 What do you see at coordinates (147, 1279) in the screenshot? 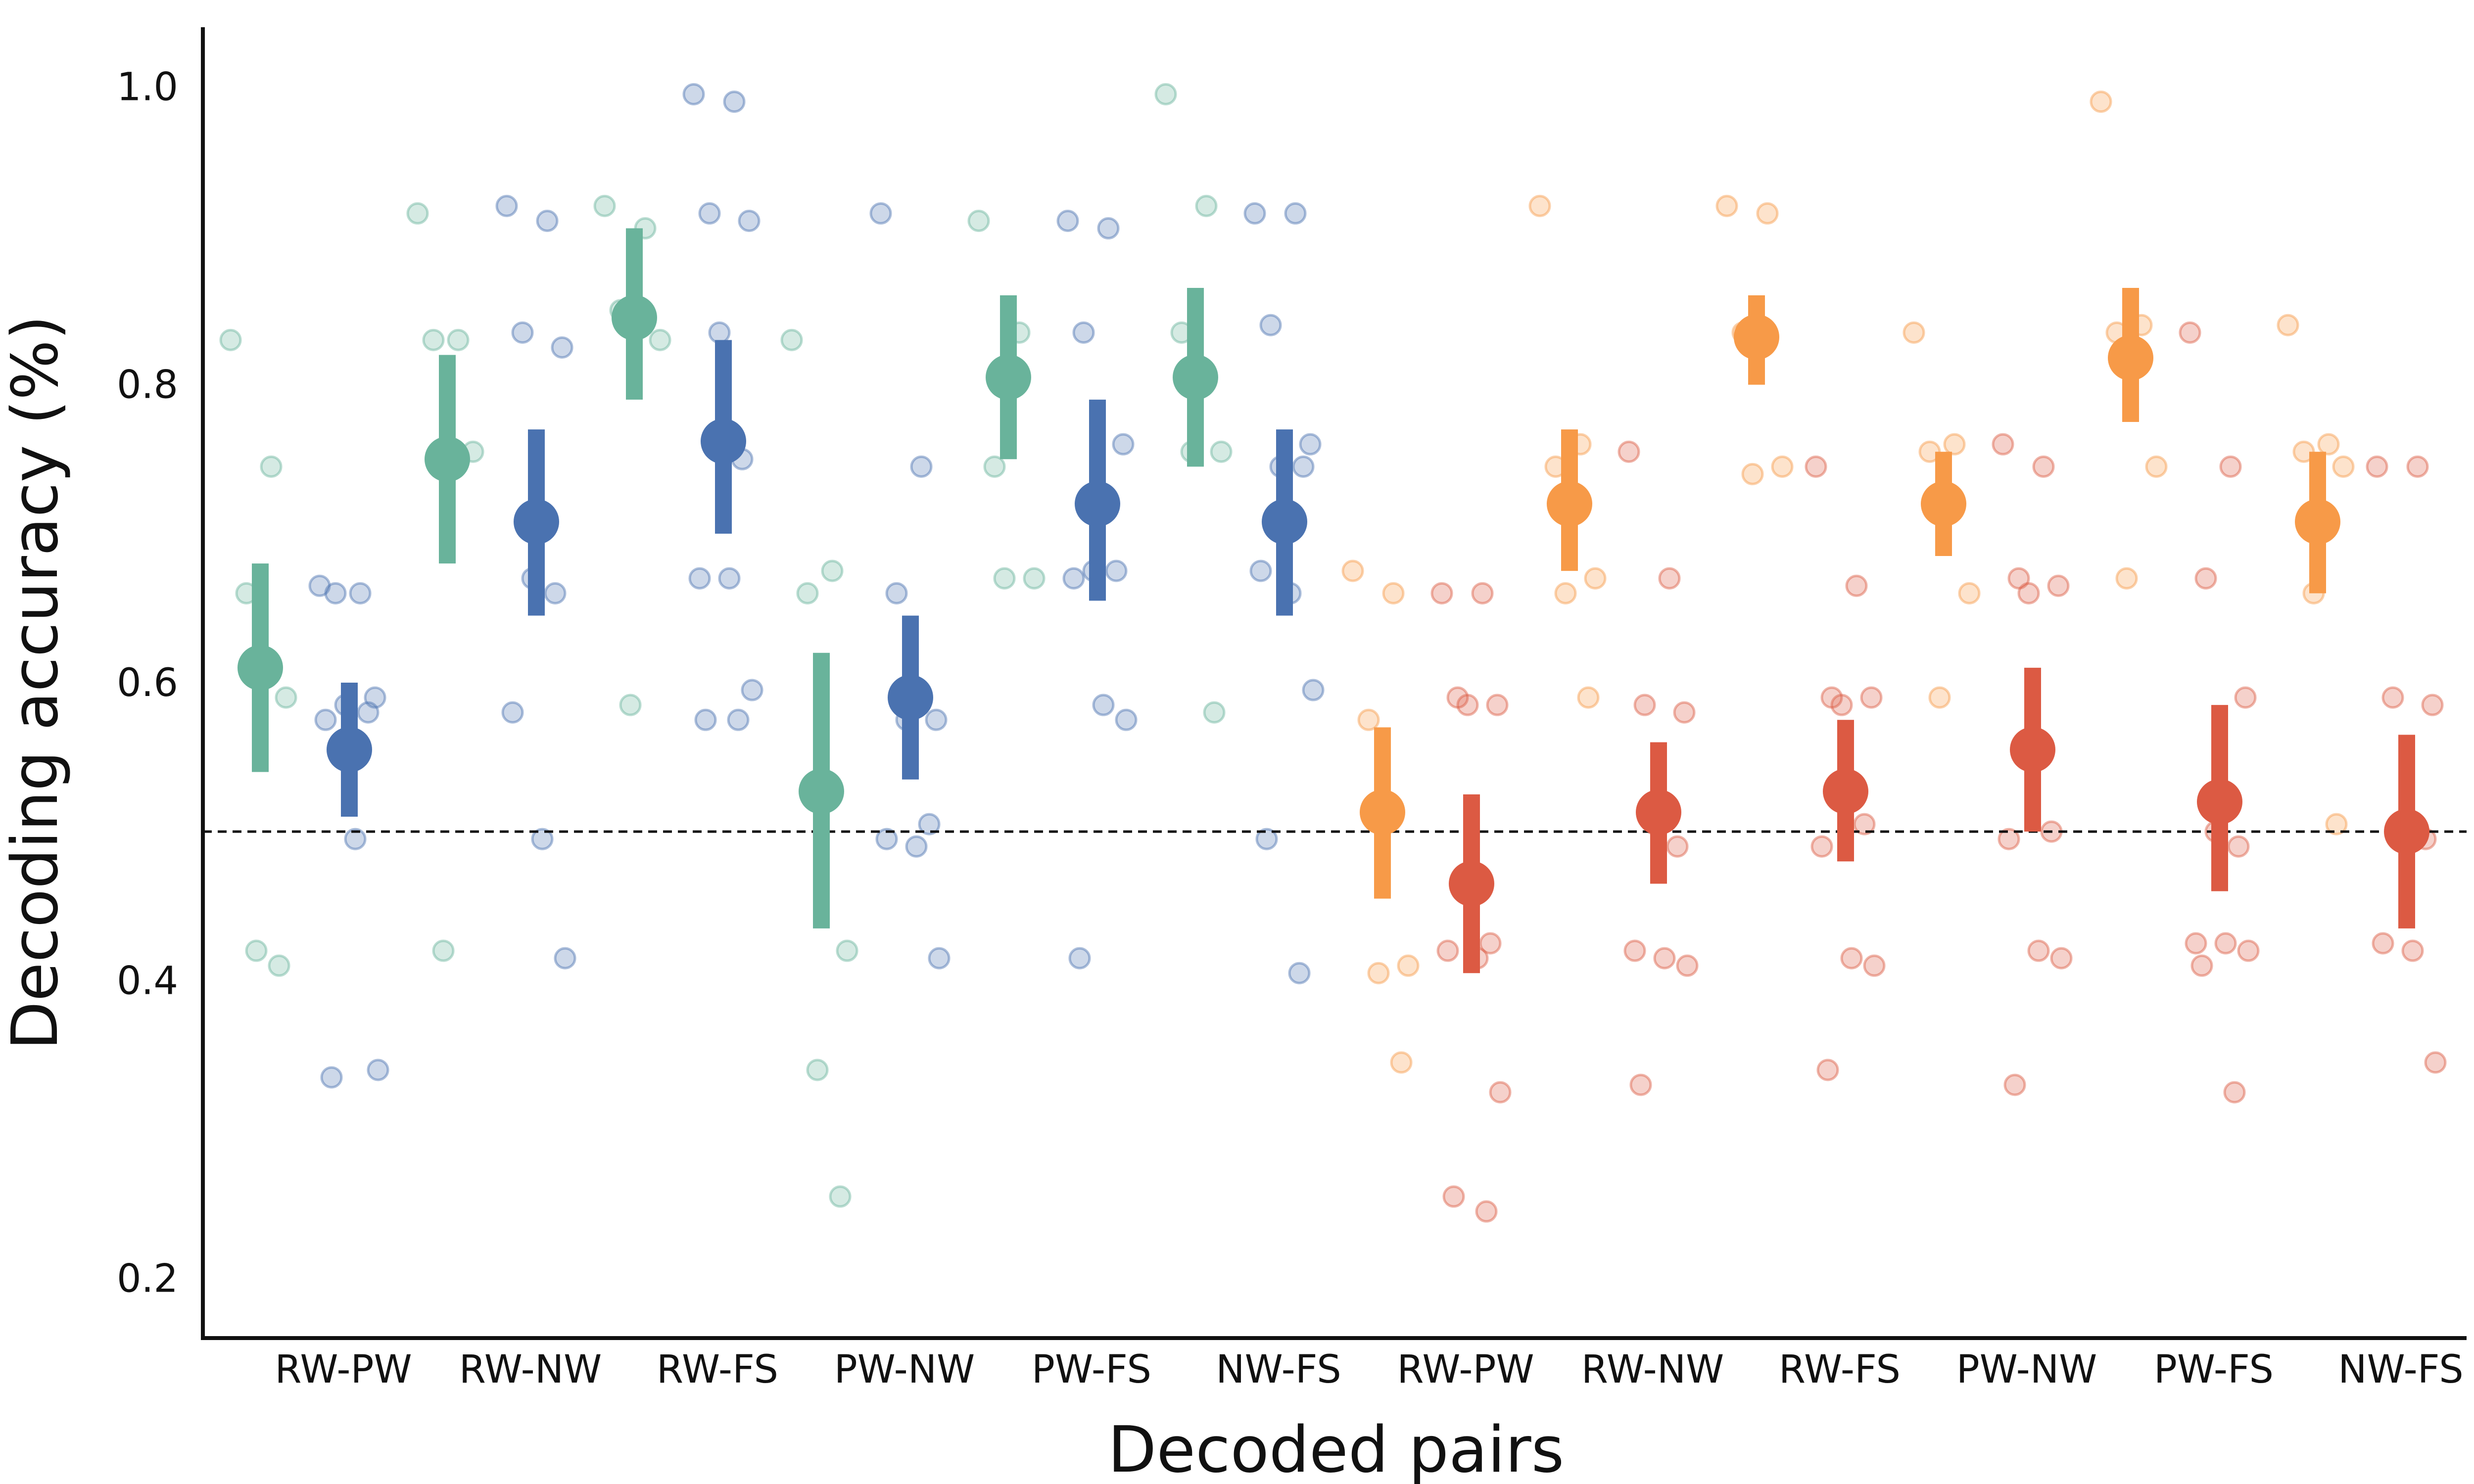
I see `y-tick-label: 0.2` at bounding box center [147, 1279].